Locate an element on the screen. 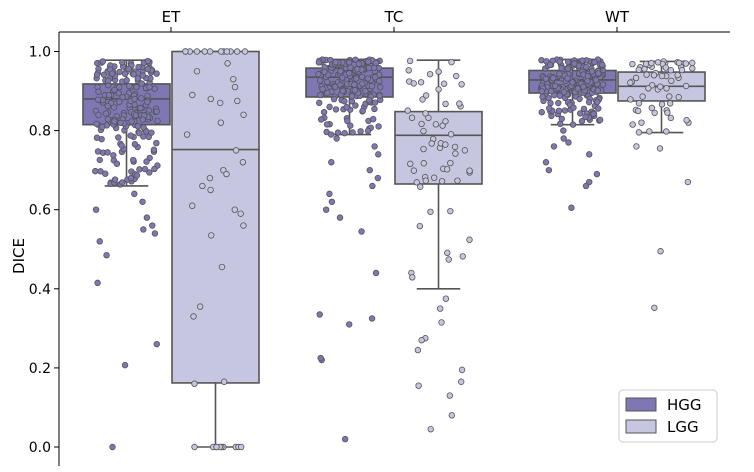 Image resolution: width=754 pixels, height=472 pixels. legend-swatch-lgg is located at coordinates (641, 426).